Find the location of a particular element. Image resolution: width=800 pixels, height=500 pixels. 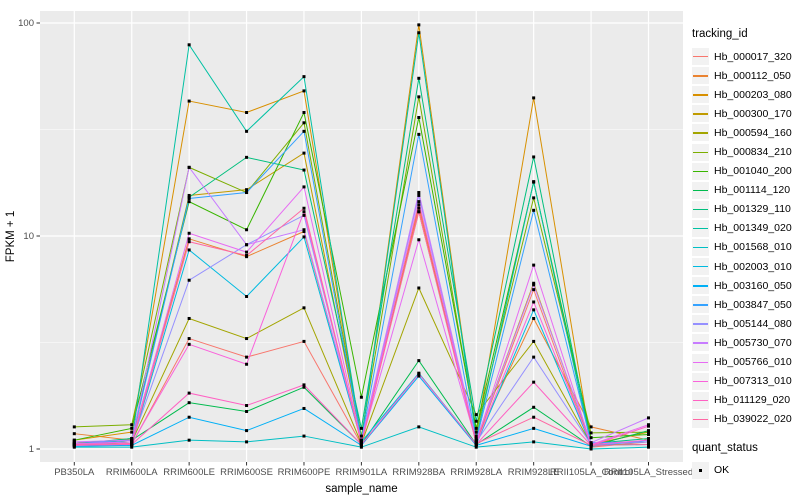

x-tick-label: RRIM928LA is located at coordinates (476, 472).